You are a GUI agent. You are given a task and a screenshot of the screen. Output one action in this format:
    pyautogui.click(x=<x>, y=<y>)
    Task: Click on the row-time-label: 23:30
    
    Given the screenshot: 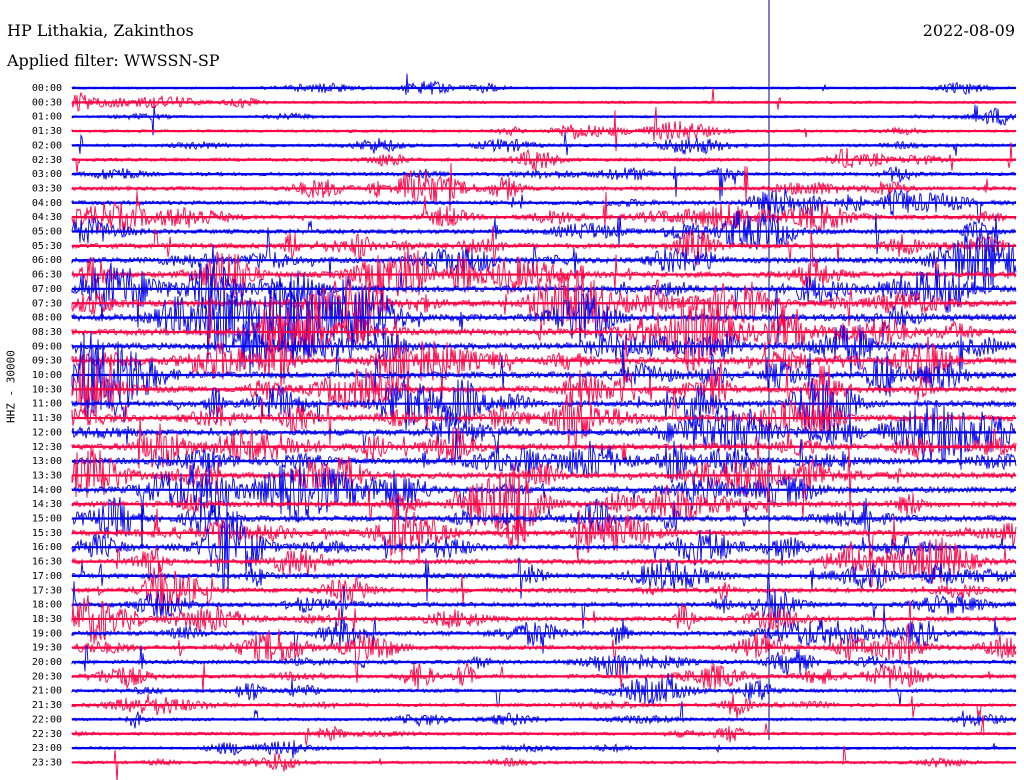 What is the action you would take?
    pyautogui.click(x=47, y=762)
    